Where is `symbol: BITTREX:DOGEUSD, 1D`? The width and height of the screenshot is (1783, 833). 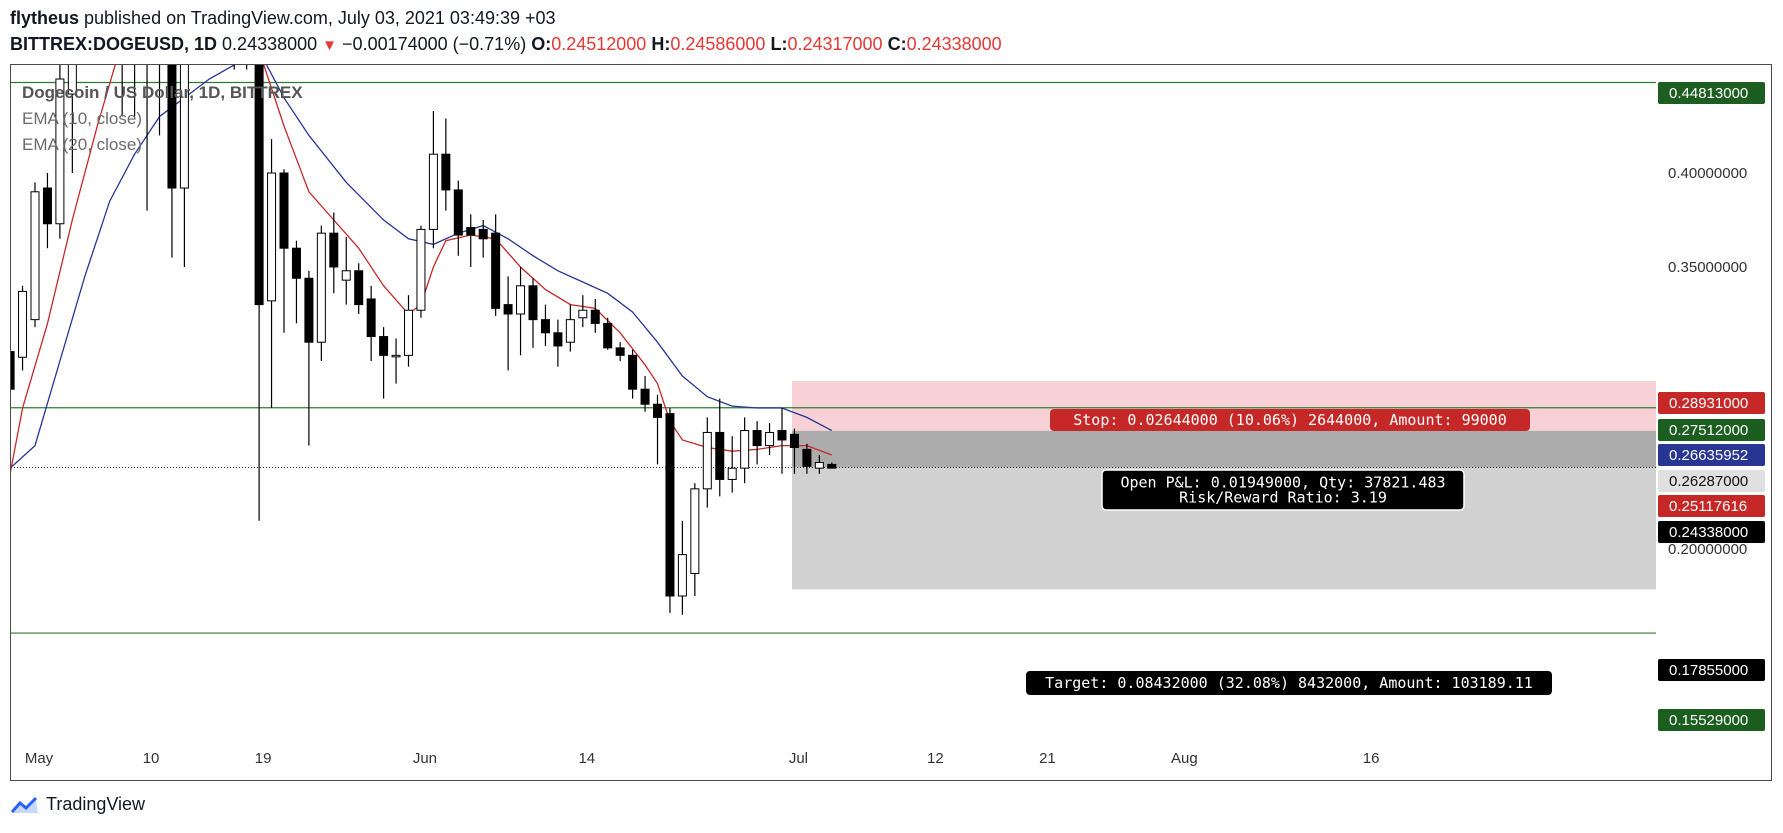 symbol: BITTREX:DOGEUSD, 1D is located at coordinates (114, 44).